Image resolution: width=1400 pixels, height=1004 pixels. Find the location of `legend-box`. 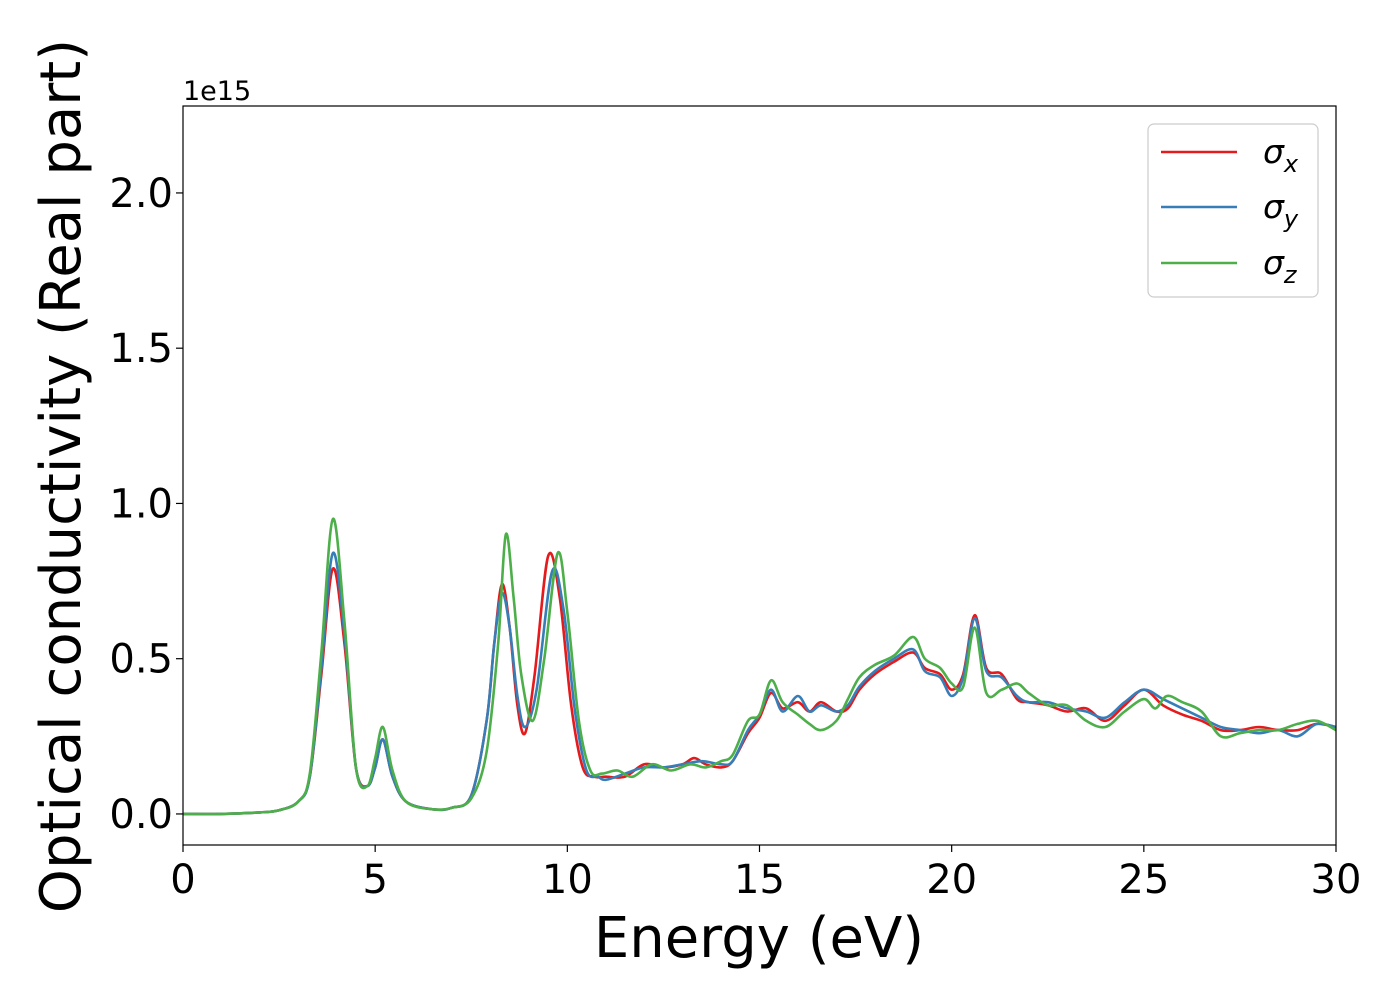

legend-box is located at coordinates (1233, 210).